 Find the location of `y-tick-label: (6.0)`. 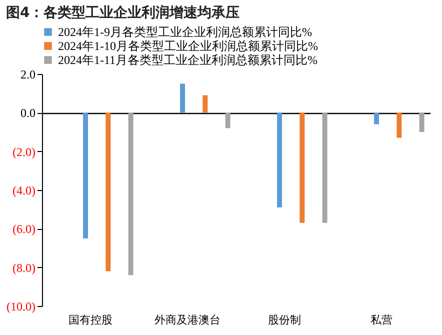

y-tick-label: (6.0) is located at coordinates (24, 229).